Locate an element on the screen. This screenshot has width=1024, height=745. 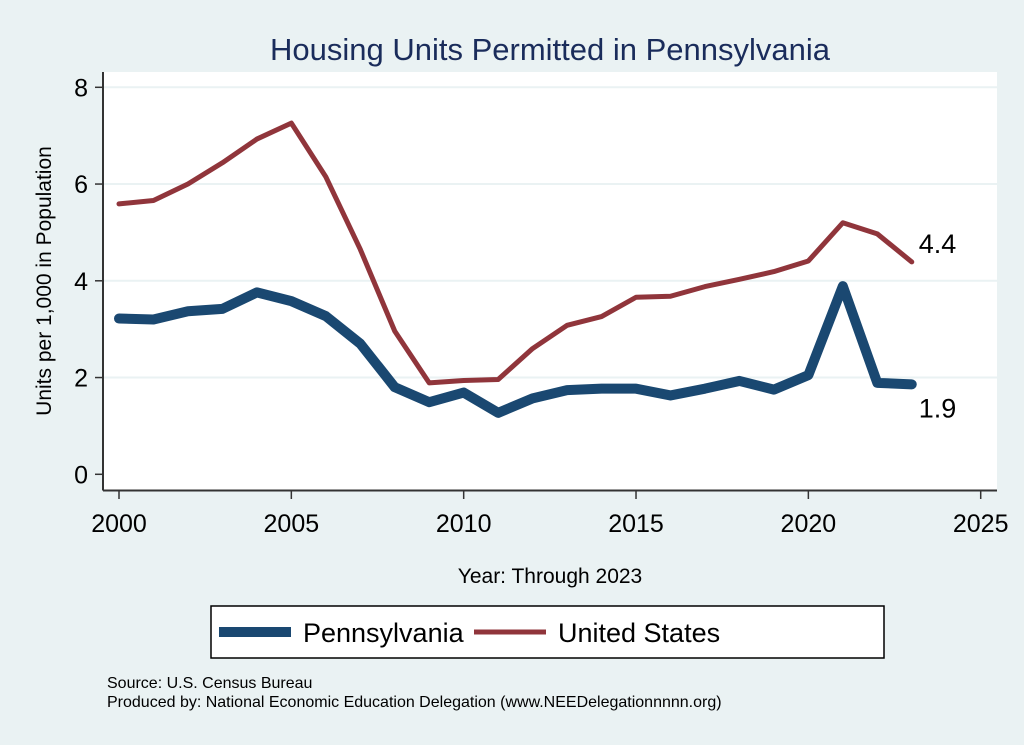
legend-box is located at coordinates (547, 632).